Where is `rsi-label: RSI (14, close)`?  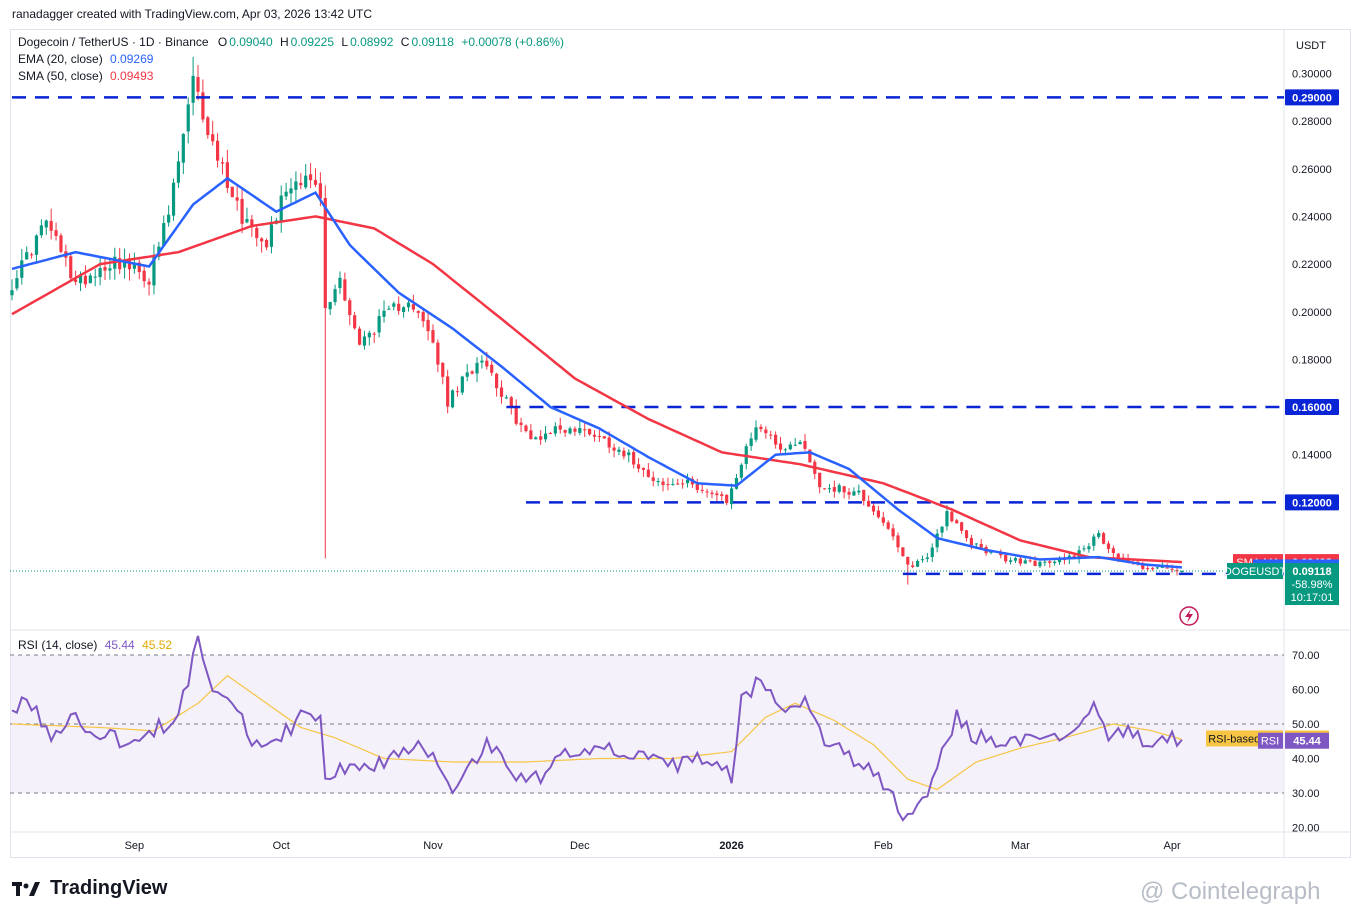
rsi-label: RSI (14, close) is located at coordinates (58, 645).